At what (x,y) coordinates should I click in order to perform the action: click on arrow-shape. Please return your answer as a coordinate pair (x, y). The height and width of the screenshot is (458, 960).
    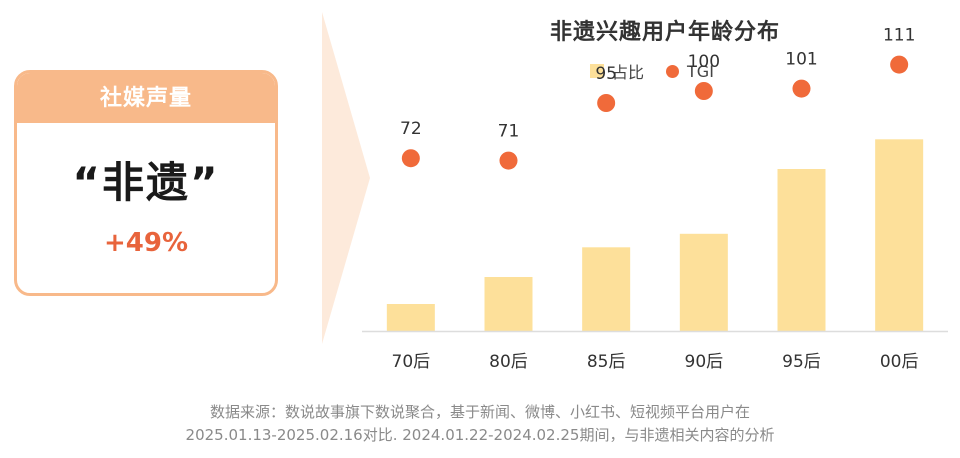
    Looking at the image, I should click on (346, 178).